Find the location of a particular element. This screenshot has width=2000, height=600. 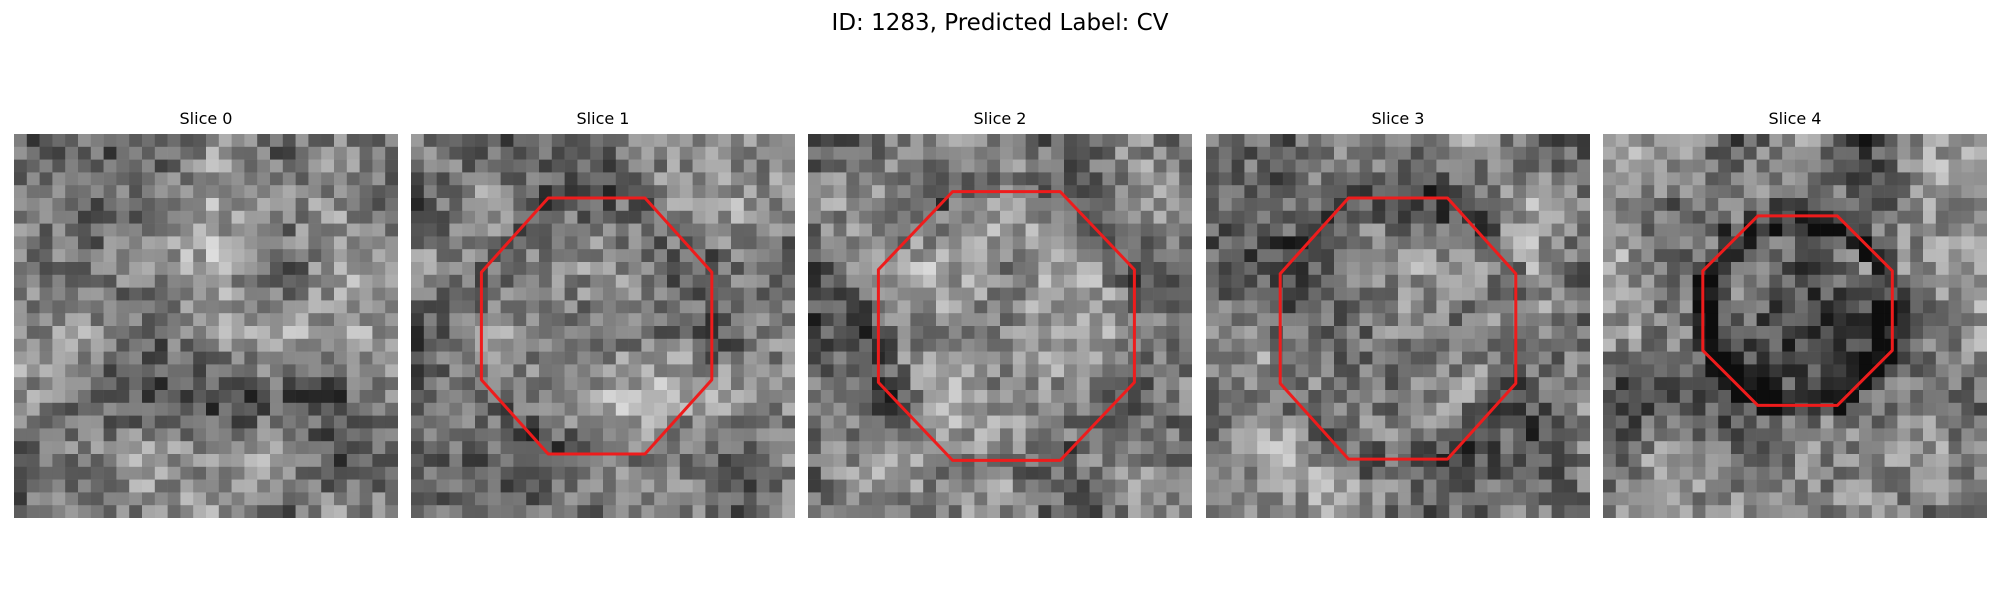

slice-panel-2: Slice 2 is located at coordinates (1000, 313).